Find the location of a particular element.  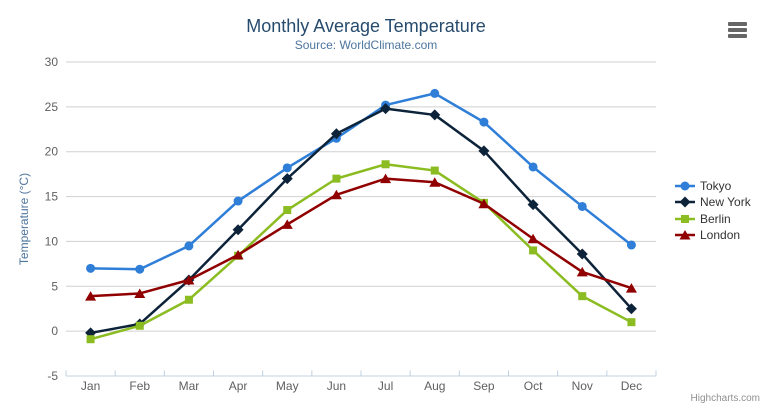

x-axis-label: Jun is located at coordinates (336, 386).